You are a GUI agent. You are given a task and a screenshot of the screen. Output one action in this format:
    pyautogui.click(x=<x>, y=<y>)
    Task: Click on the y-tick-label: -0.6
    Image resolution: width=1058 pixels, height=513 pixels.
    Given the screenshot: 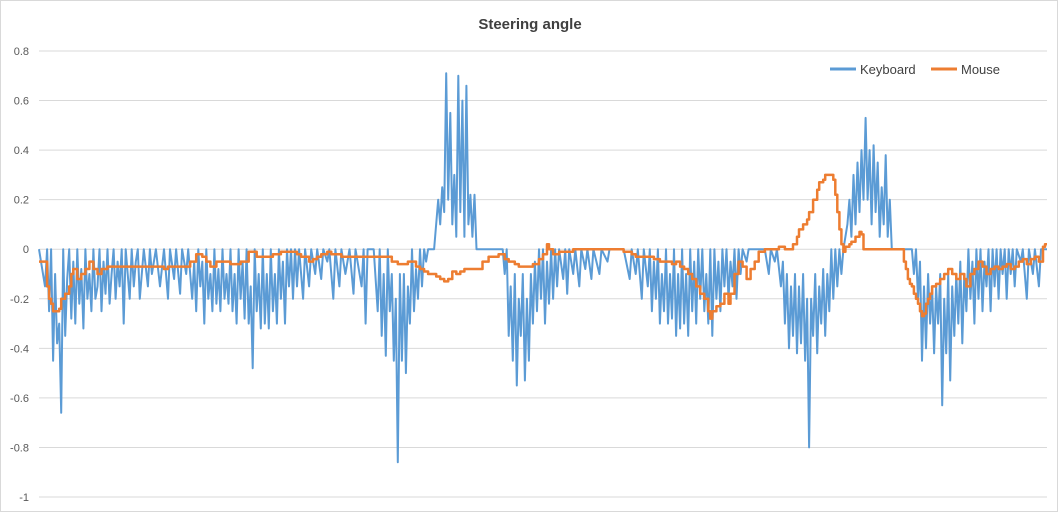 What is the action you would take?
    pyautogui.click(x=19, y=399)
    